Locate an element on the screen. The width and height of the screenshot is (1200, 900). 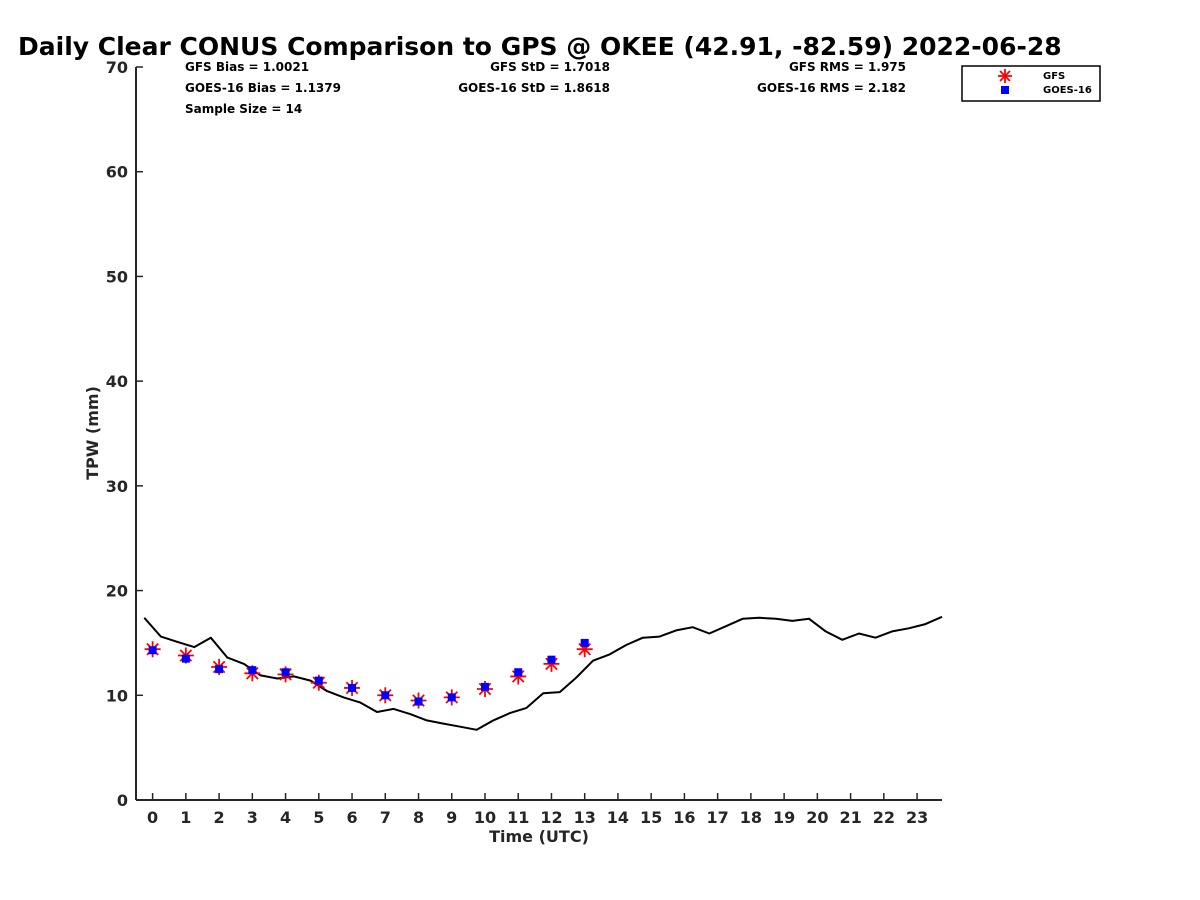
legend-gfs-marker is located at coordinates (1005, 76).